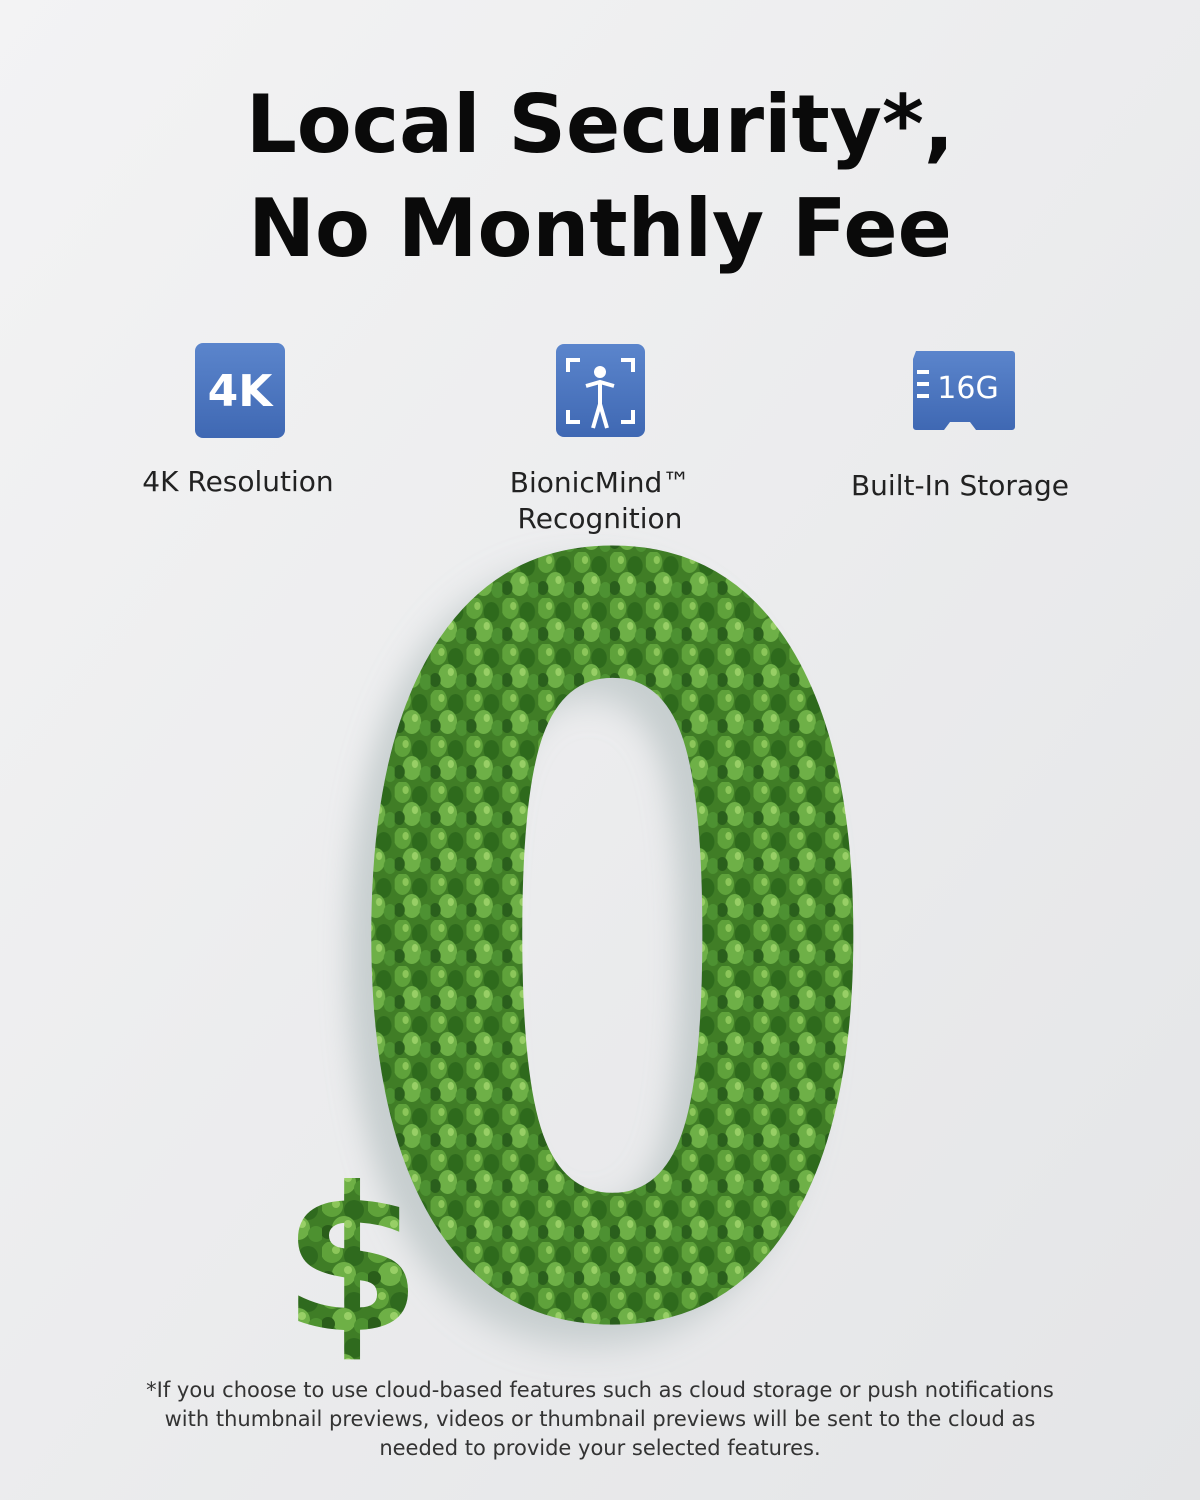 This screenshot has width=1200, height=1500. I want to click on feature-label: 4K Resolution, so click(237, 481).